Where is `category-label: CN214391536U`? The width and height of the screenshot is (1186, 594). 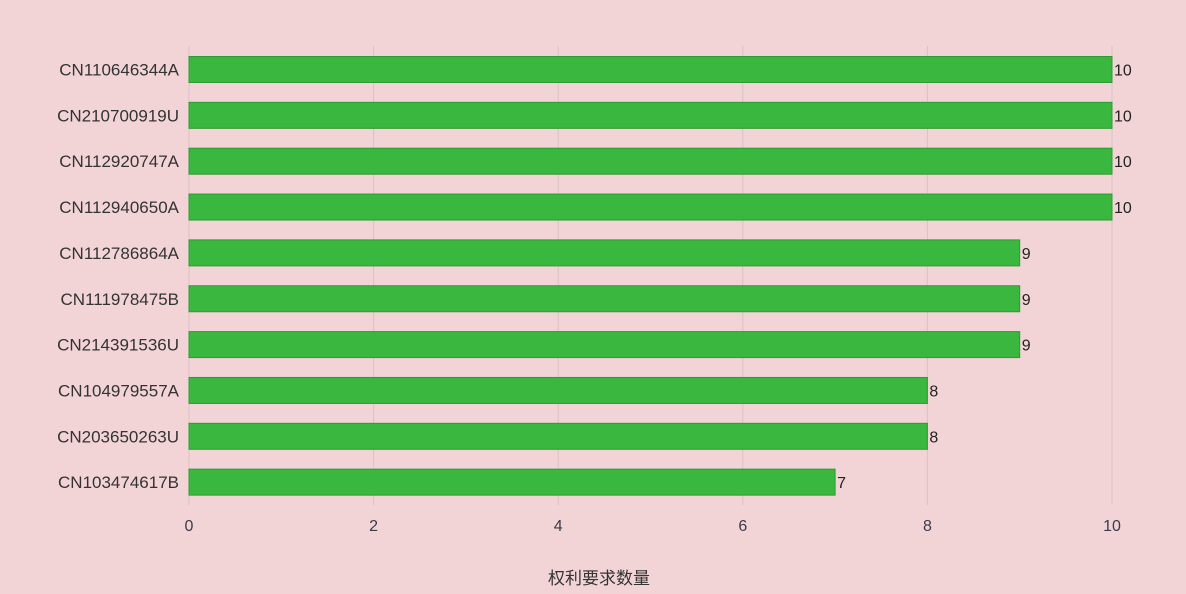
category-label: CN214391536U is located at coordinates (118, 345).